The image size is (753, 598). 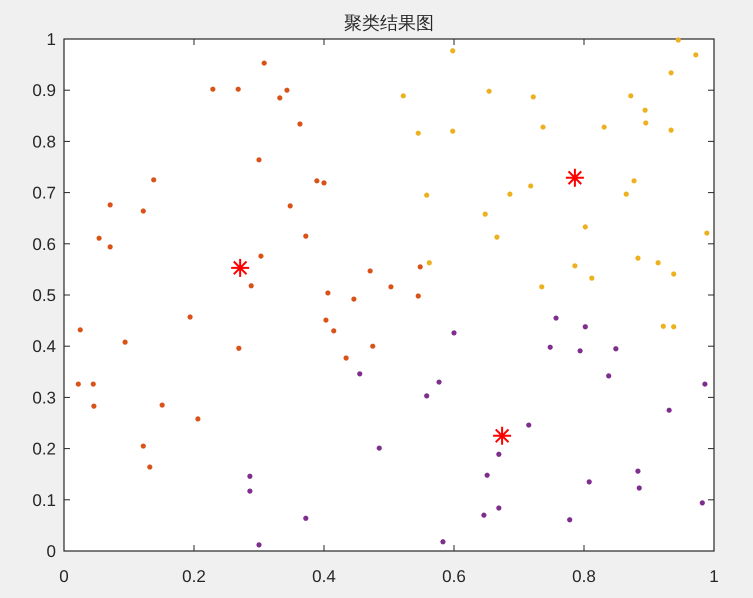 I want to click on y-tick-label: 0.8, so click(x=44, y=142).